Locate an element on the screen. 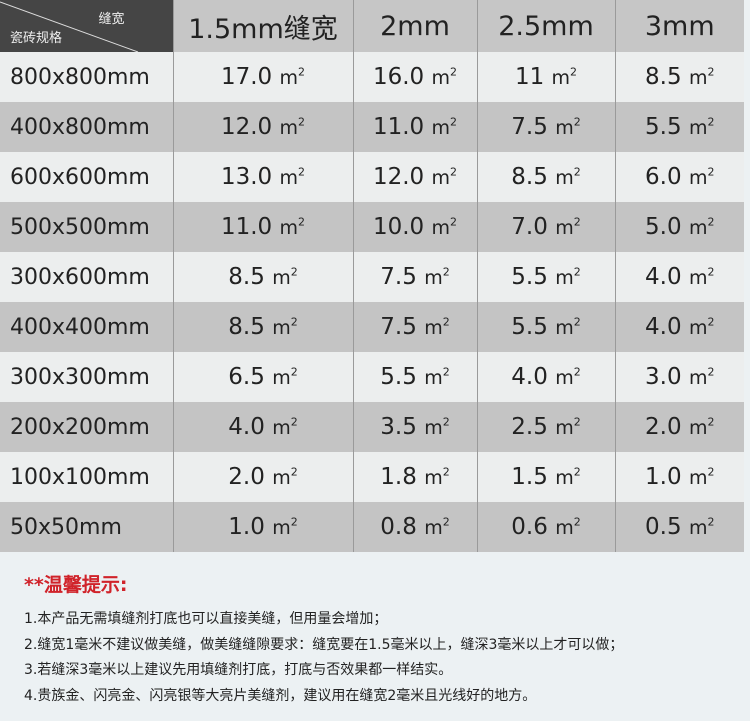 This screenshot has width=750, height=721. table-row: 600x600mm 13.0 m2 12.0 m2 8.5 m2 6.0 m2 is located at coordinates (372, 177).